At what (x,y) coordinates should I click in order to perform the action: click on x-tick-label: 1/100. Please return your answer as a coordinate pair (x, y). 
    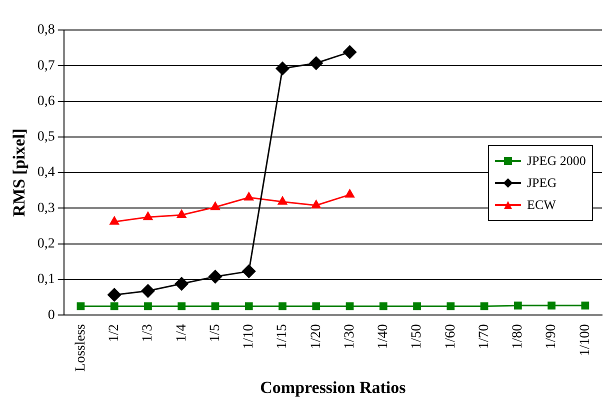
    Looking at the image, I should click on (585, 340).